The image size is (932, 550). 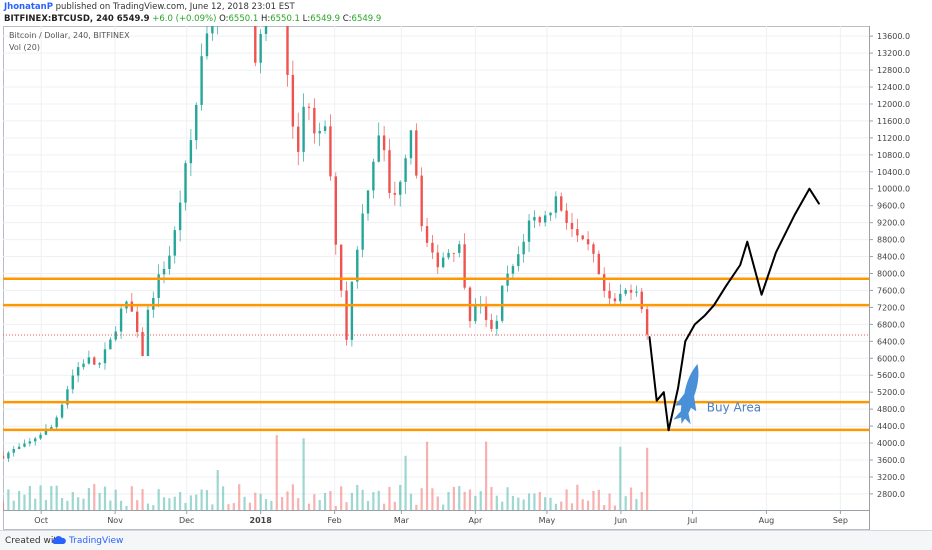 I want to click on tradingview-link: TradingView, so click(x=96, y=541).